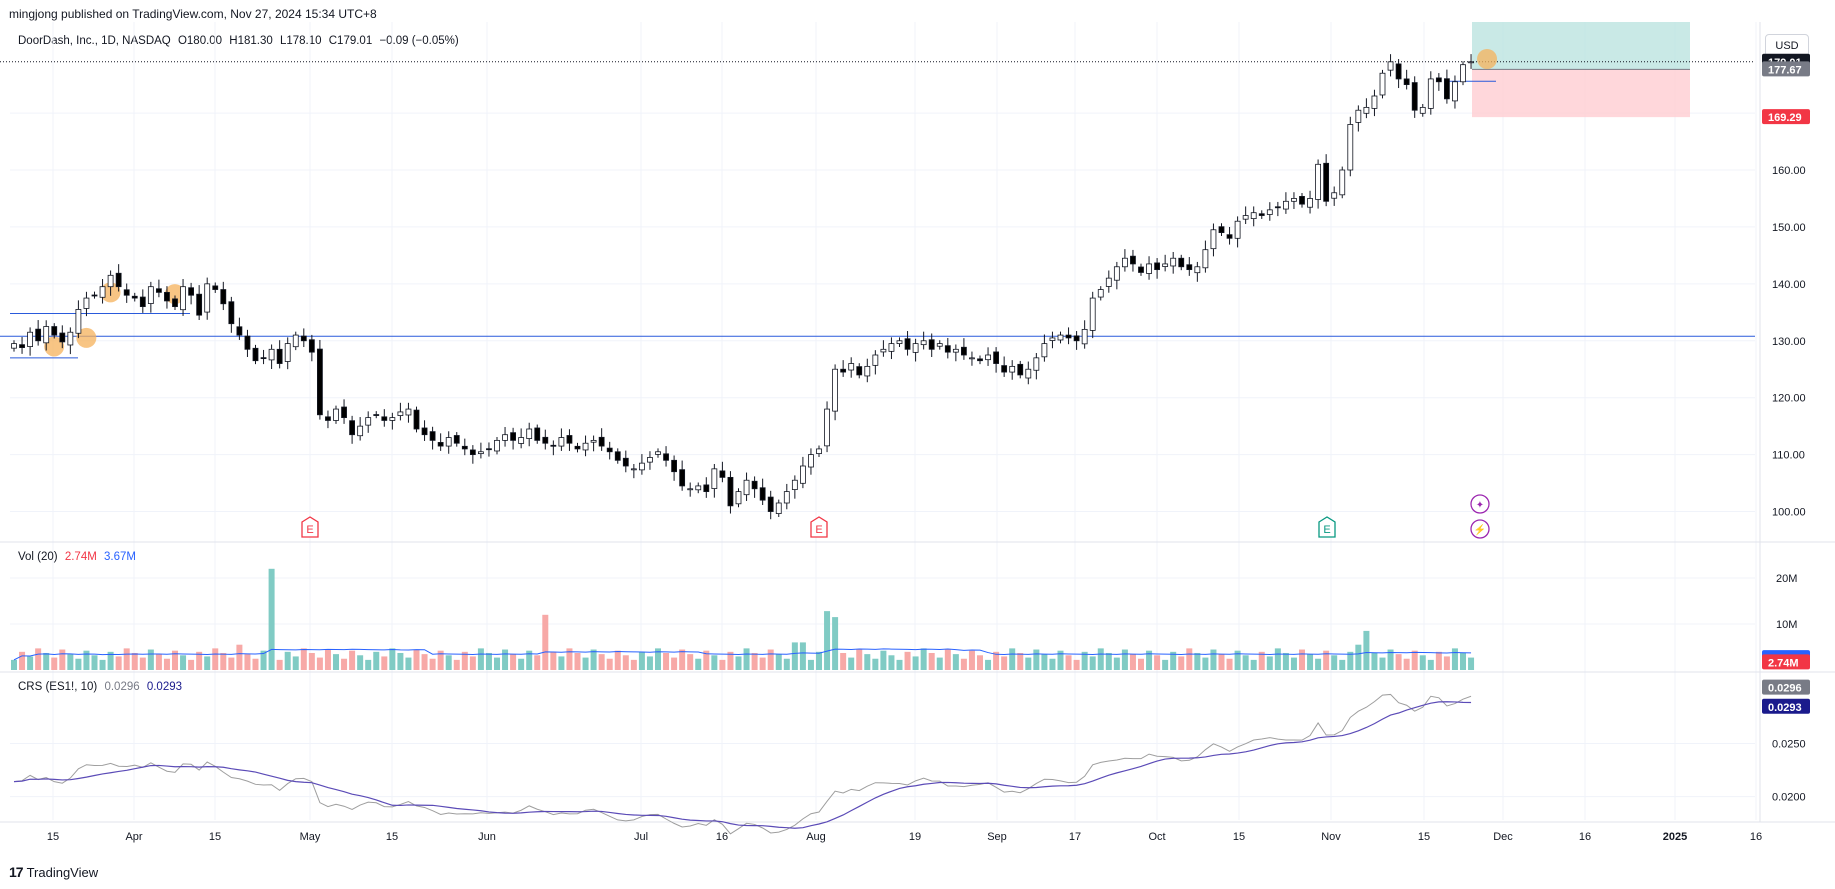 The width and height of the screenshot is (1835, 889). I want to click on crs-label-badge: 0.0293, so click(1786, 706).